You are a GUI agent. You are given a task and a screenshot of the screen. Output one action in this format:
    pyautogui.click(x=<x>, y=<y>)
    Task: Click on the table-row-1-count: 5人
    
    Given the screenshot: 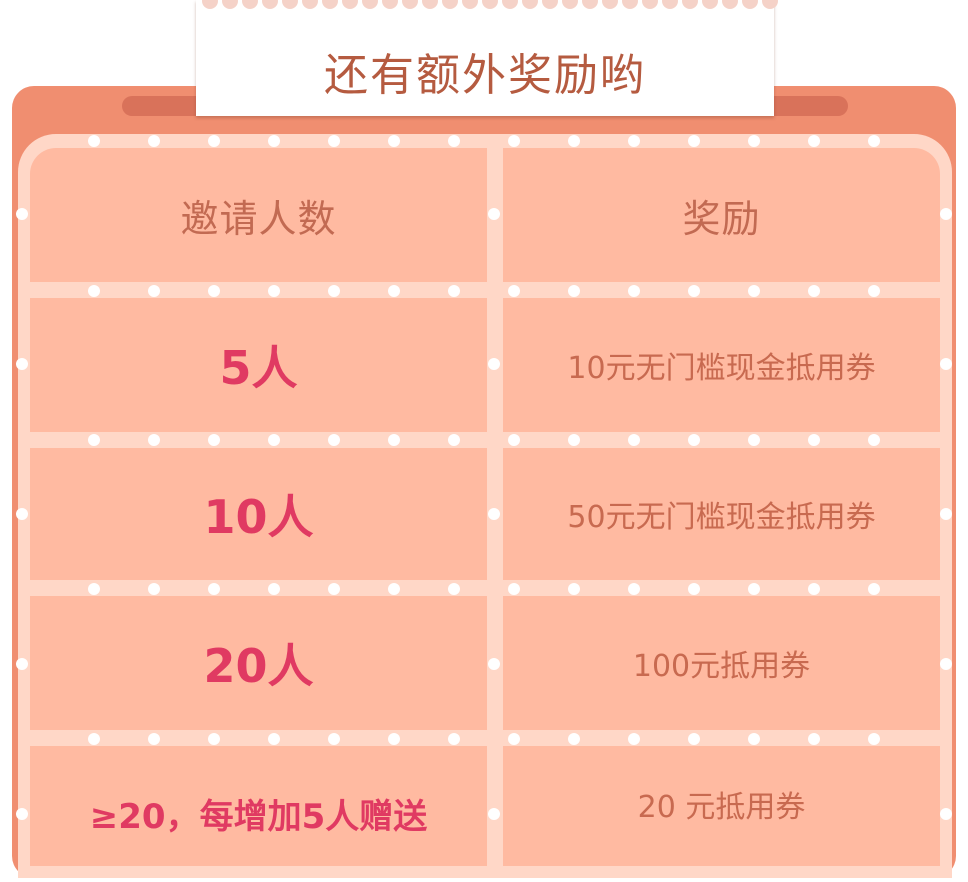 What is the action you would take?
    pyautogui.click(x=258, y=365)
    